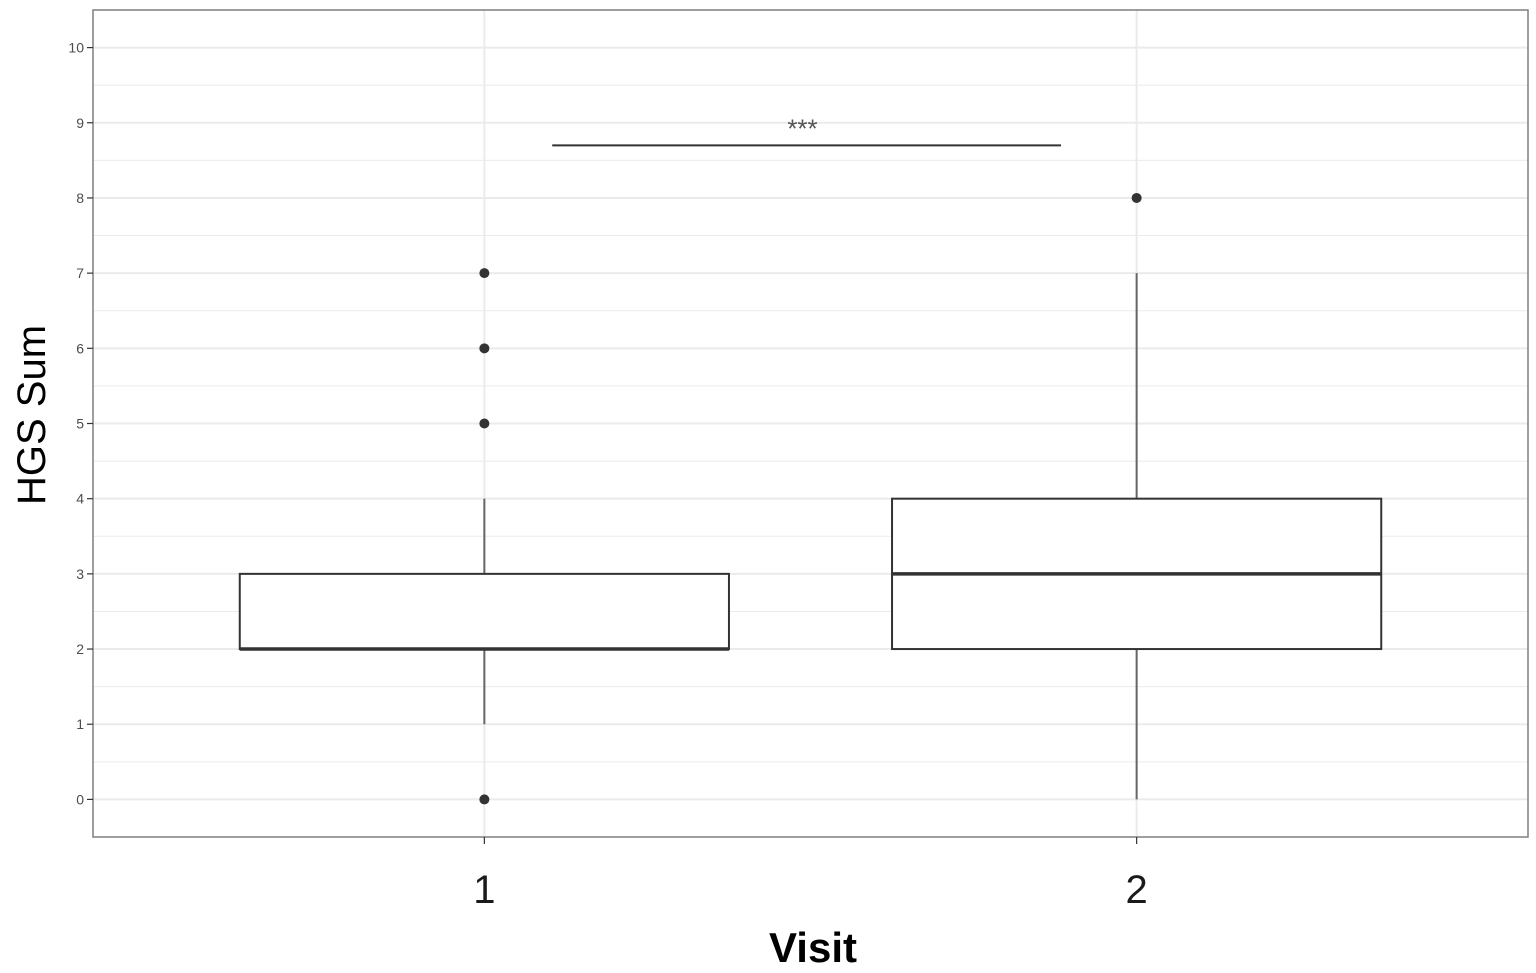 This screenshot has height=973, width=1536. What do you see at coordinates (484, 611) in the screenshot?
I see `box-iqr` at bounding box center [484, 611].